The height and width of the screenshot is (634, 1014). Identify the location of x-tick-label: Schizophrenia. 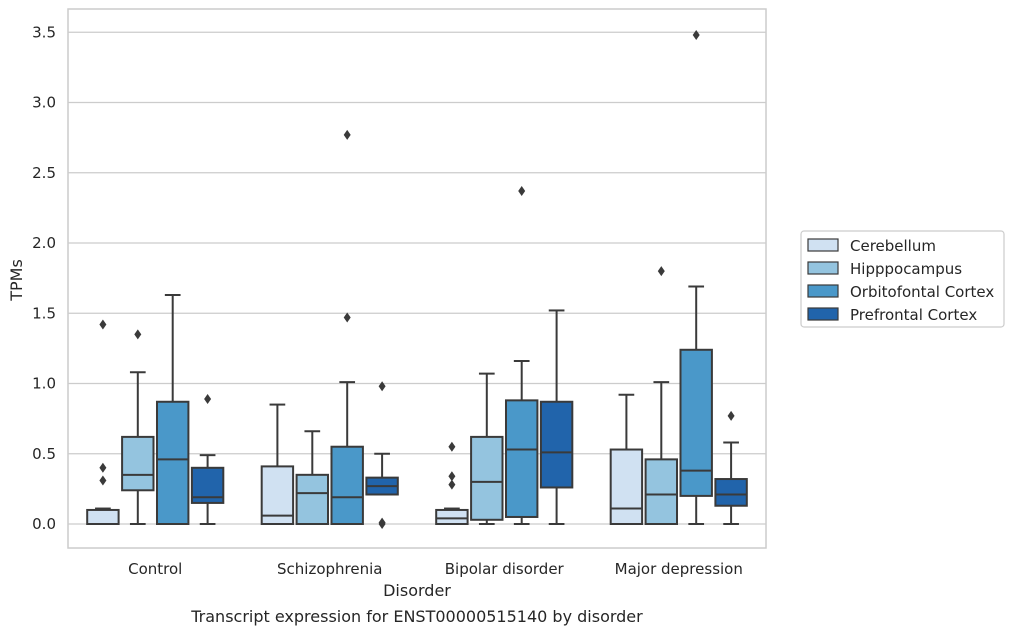
(329, 569).